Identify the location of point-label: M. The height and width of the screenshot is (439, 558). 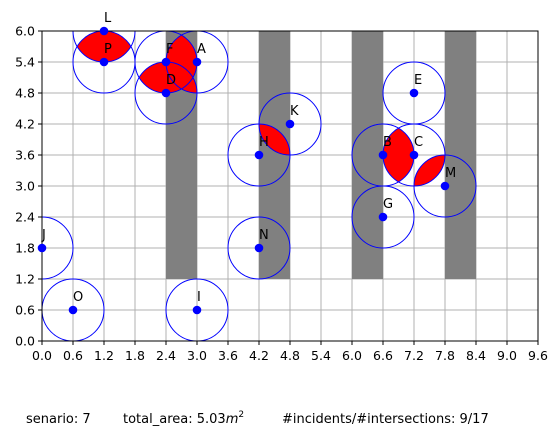
(450, 173).